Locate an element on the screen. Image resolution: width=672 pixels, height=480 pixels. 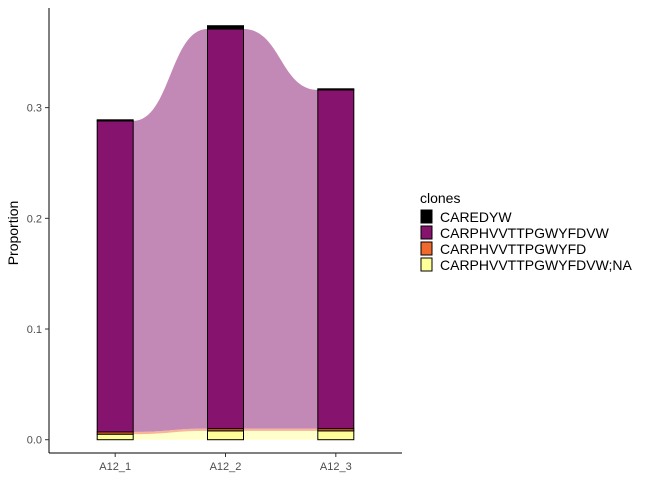
y-axis-title: Proportion is located at coordinates (13, 233).